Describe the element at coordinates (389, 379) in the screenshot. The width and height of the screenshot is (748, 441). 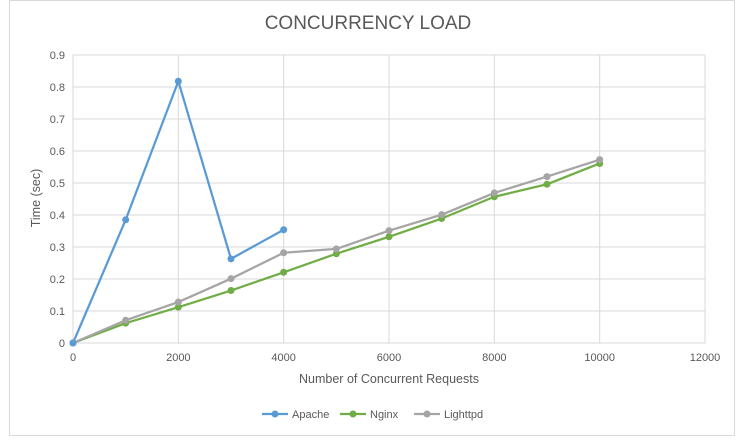
I see `x-axis-title: Number of Concurrent Requests` at that location.